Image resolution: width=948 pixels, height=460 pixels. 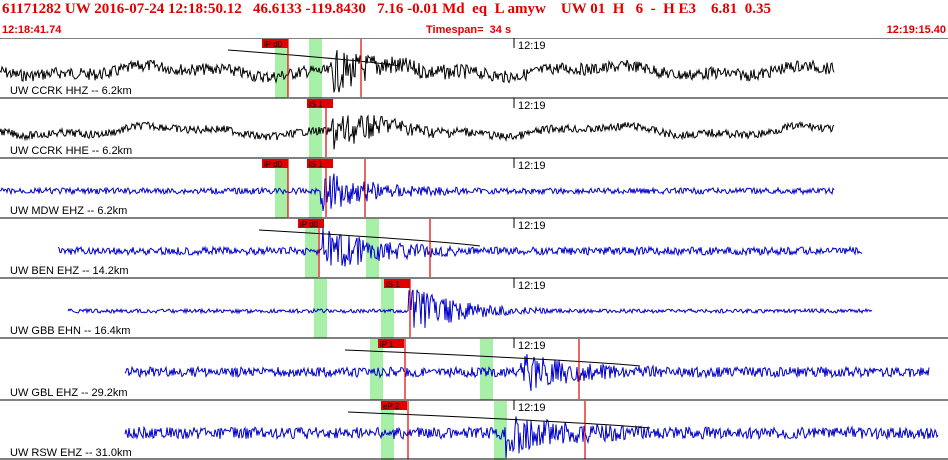 What do you see at coordinates (916, 30) in the screenshot?
I see `end-time-label: 12:19:15.40` at bounding box center [916, 30].